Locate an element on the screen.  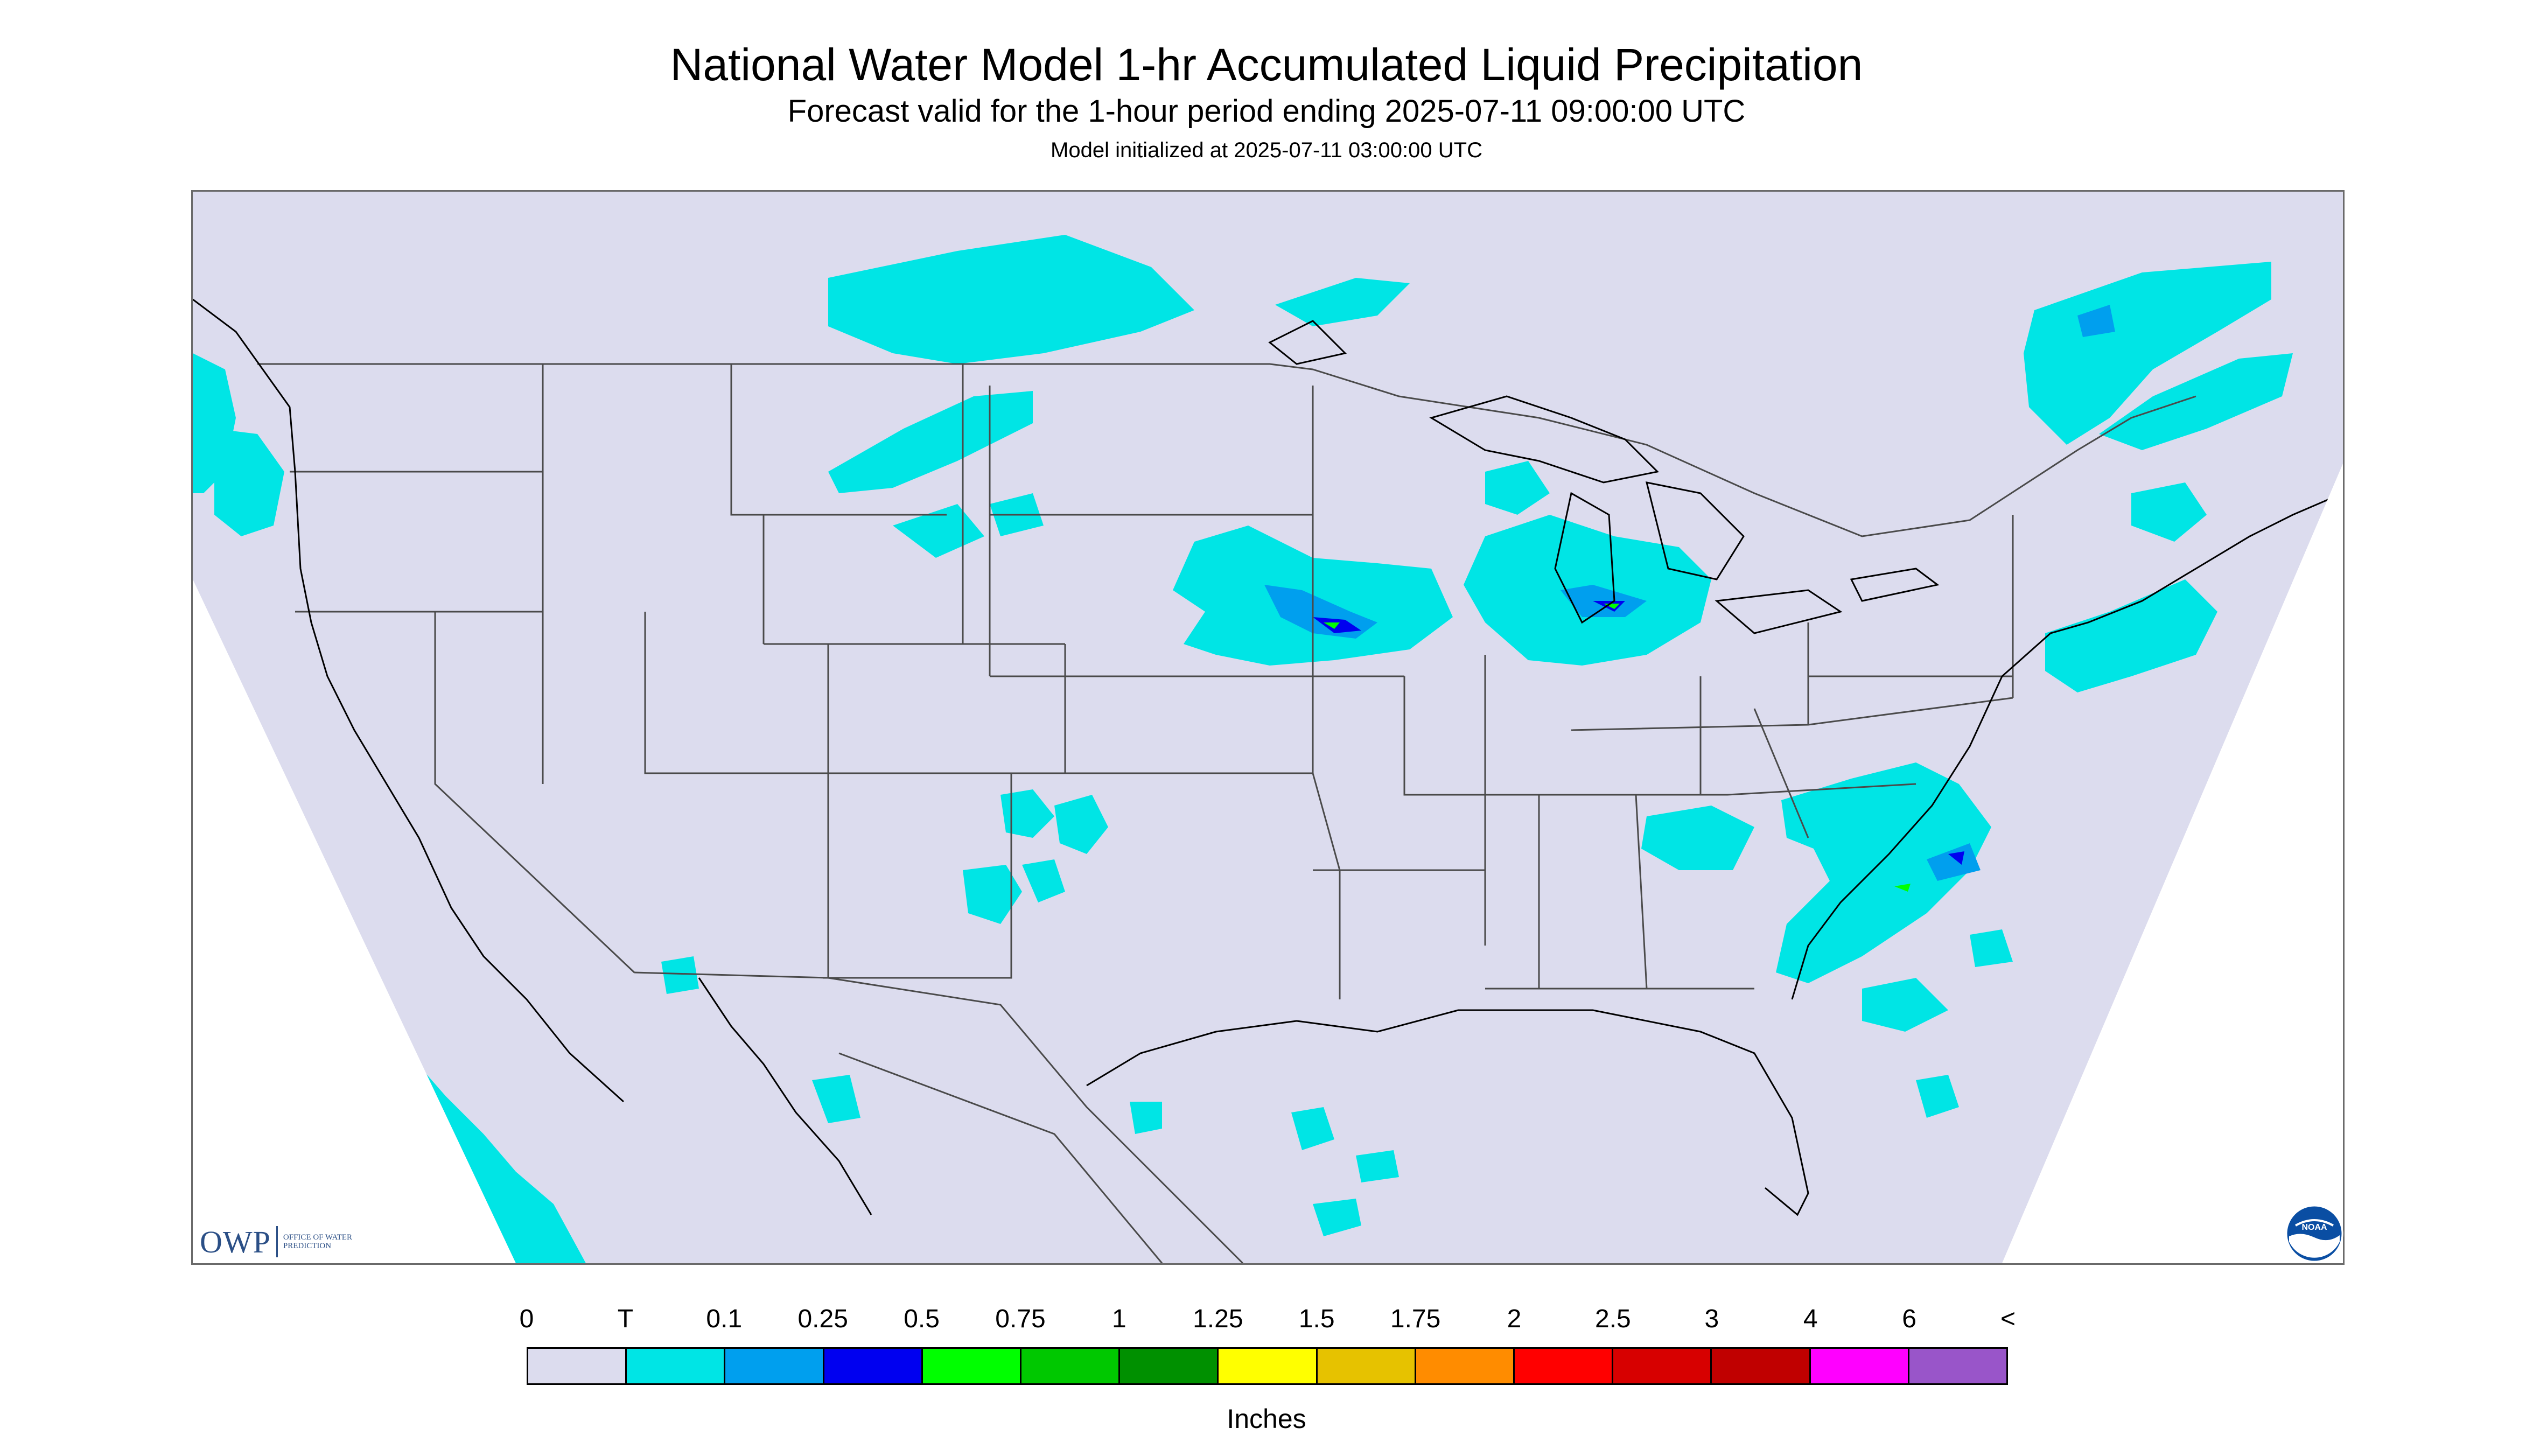
legend-label: < is located at coordinates (2008, 1319).